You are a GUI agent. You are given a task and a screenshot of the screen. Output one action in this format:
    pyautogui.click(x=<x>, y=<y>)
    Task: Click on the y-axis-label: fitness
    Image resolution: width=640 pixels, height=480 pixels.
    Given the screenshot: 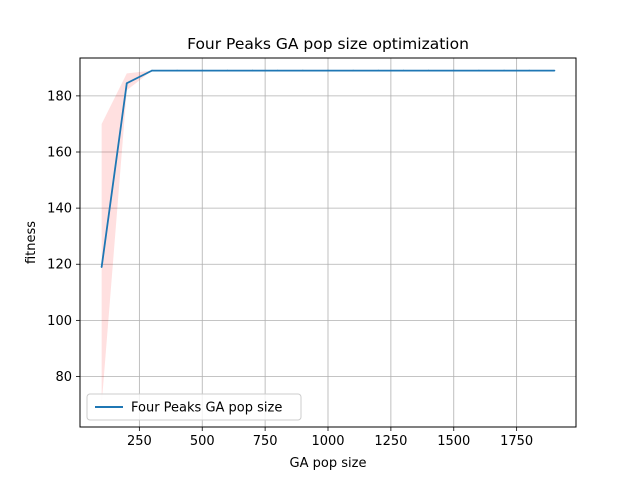 What is the action you would take?
    pyautogui.click(x=31, y=242)
    